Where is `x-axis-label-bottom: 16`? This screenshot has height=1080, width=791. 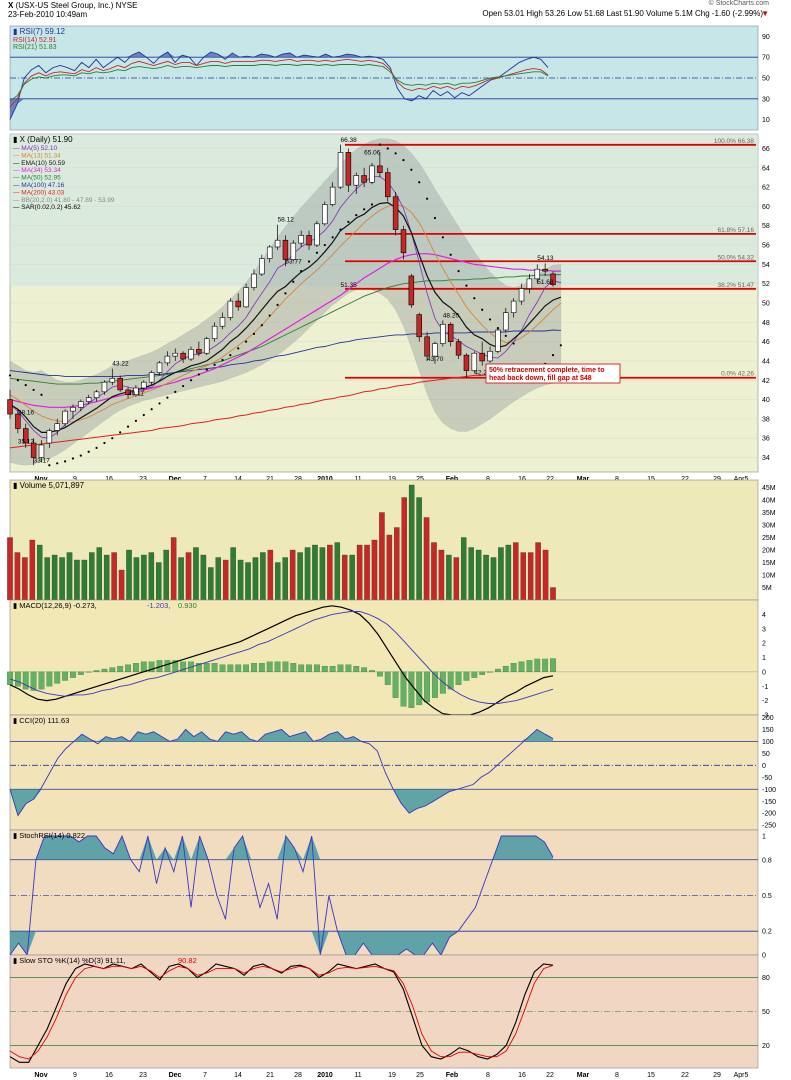 x-axis-label-bottom: 16 is located at coordinates (522, 1075).